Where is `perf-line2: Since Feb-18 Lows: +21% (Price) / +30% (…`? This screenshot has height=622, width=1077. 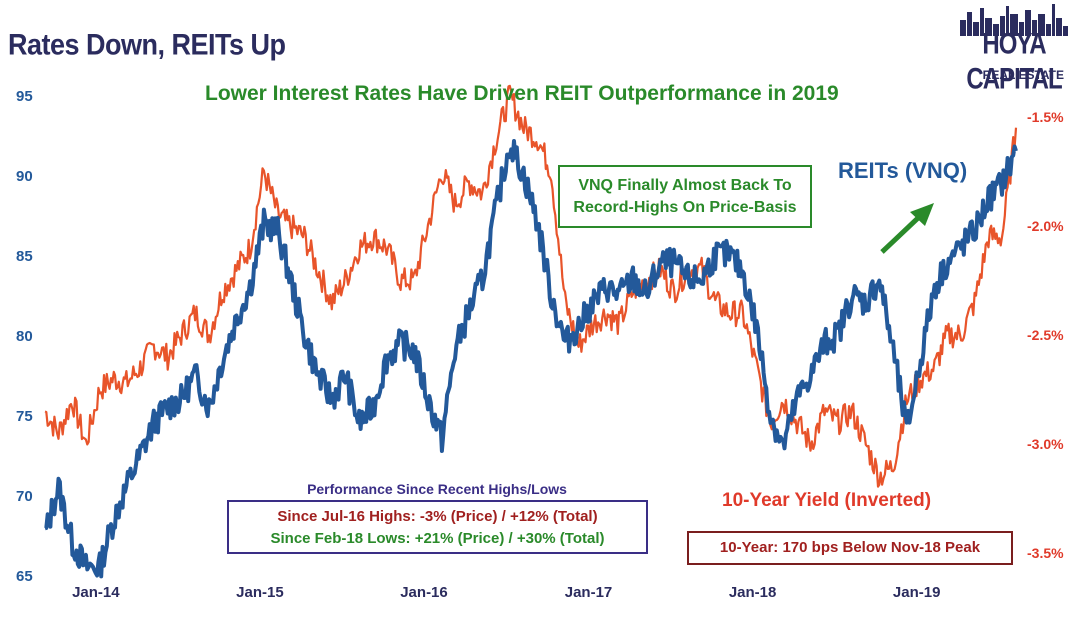
perf-line2: Since Feb-18 Lows: +21% (Price) / +30% (… is located at coordinates (437, 538).